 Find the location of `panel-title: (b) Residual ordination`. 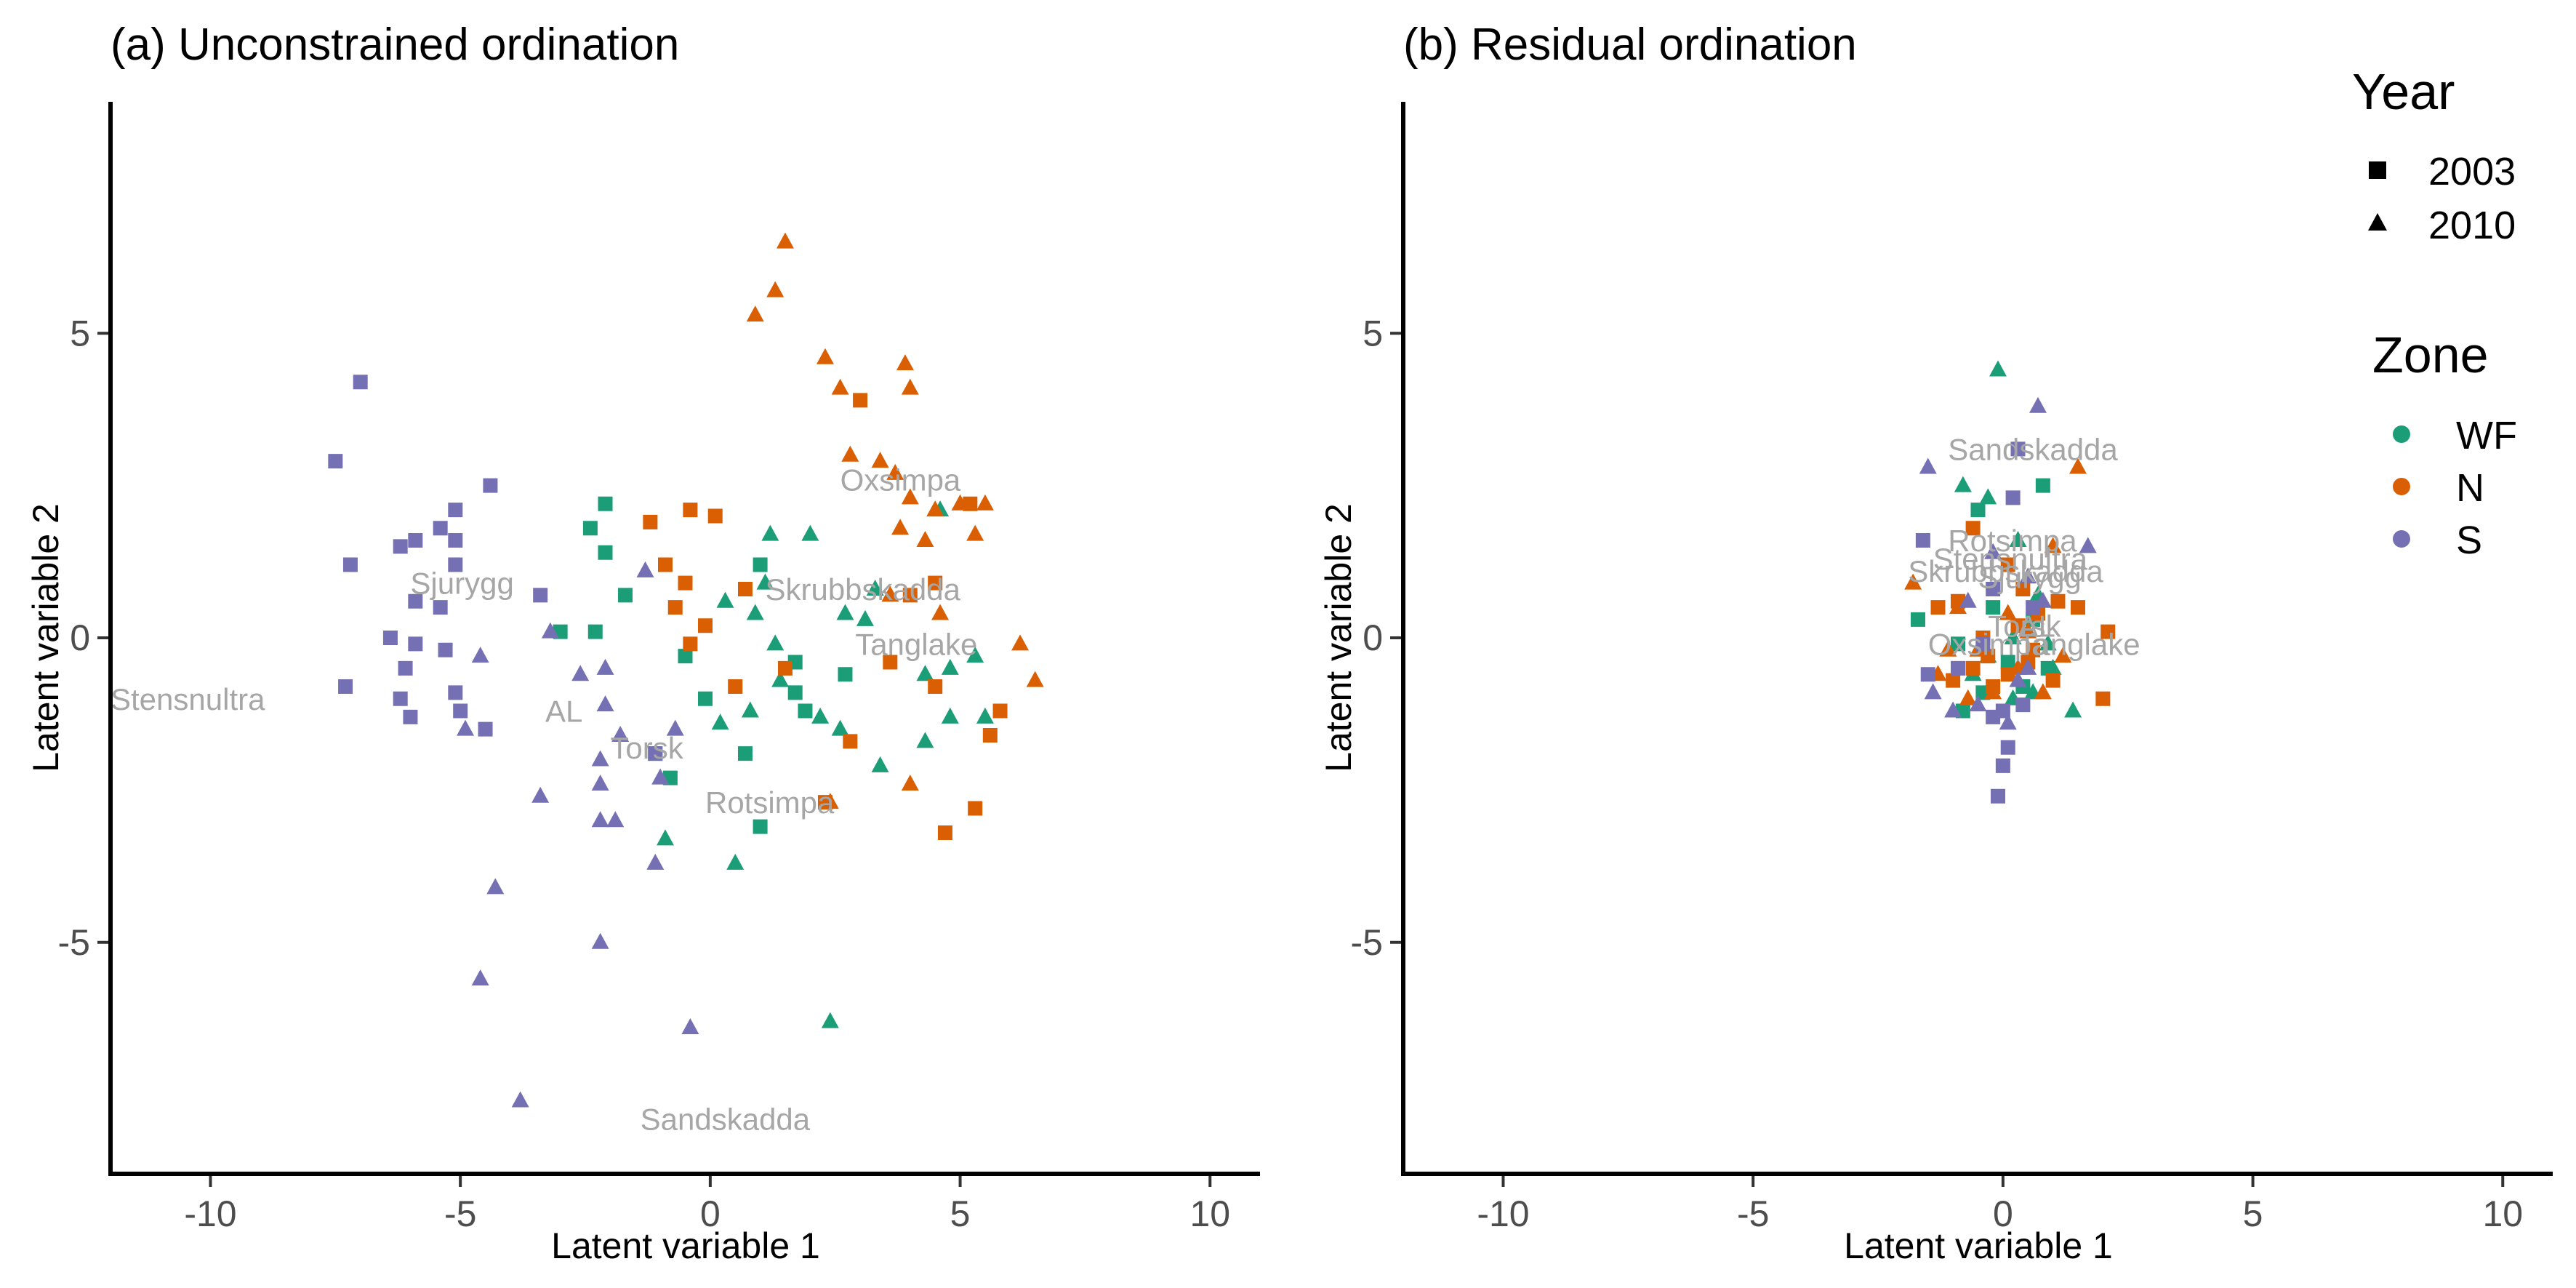

panel-title: (b) Residual ordination is located at coordinates (1630, 45).